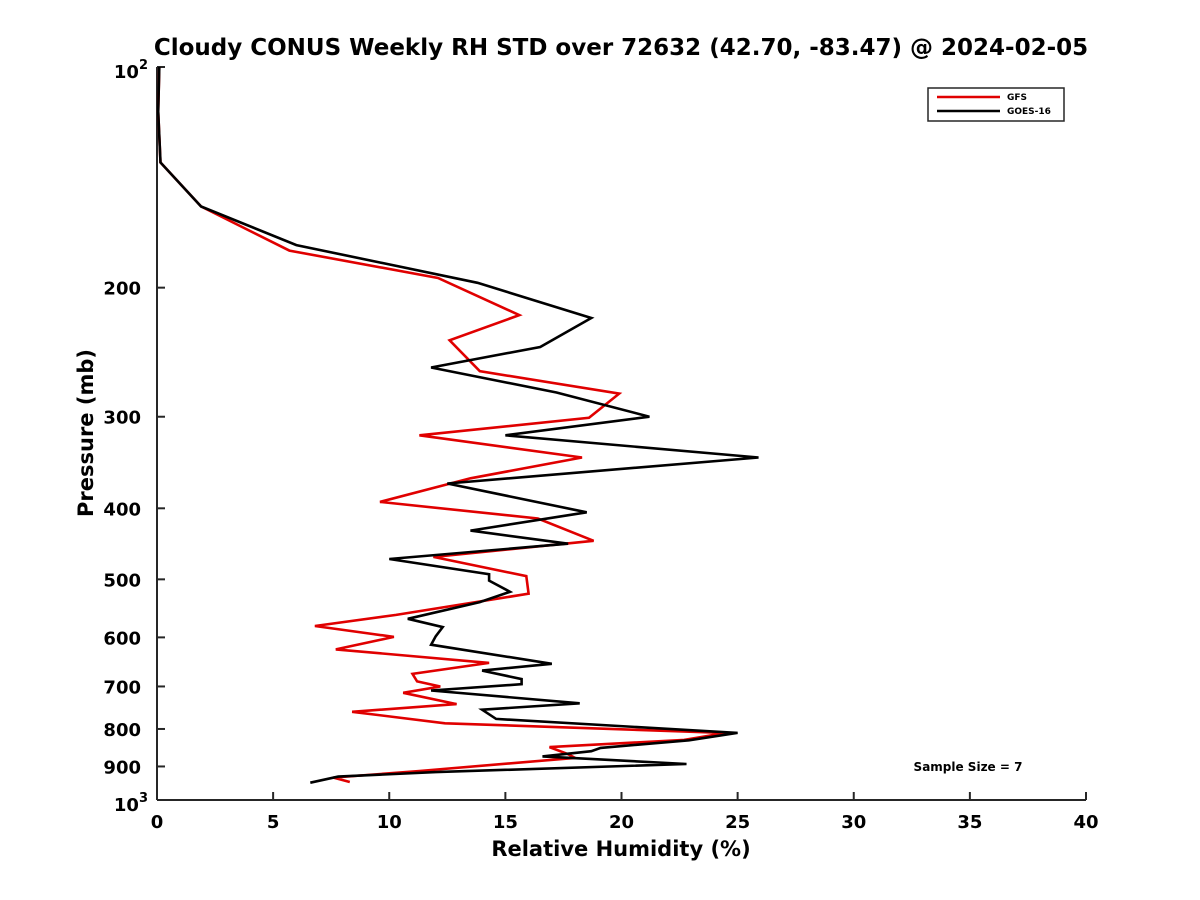 The height and width of the screenshot is (900, 1200). What do you see at coordinates (1085, 822) in the screenshot?
I see `x-tick-label: 40` at bounding box center [1085, 822].